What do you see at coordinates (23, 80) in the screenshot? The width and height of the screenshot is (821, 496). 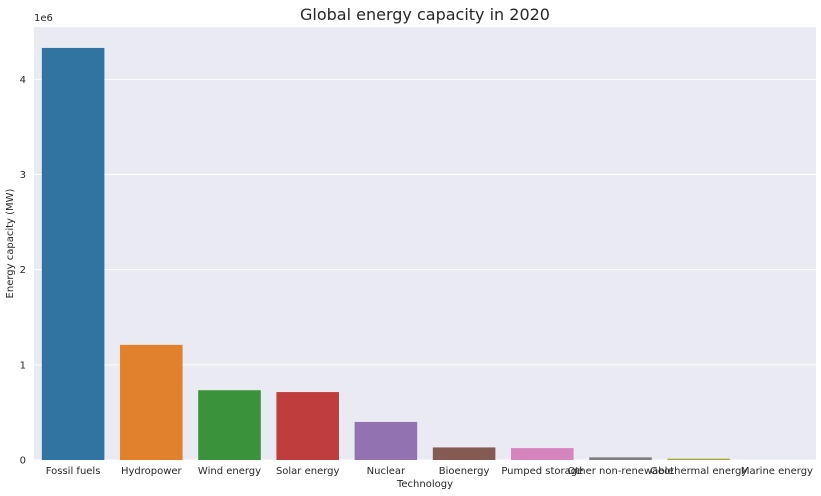 I see `y-tick-label: 4` at bounding box center [23, 80].